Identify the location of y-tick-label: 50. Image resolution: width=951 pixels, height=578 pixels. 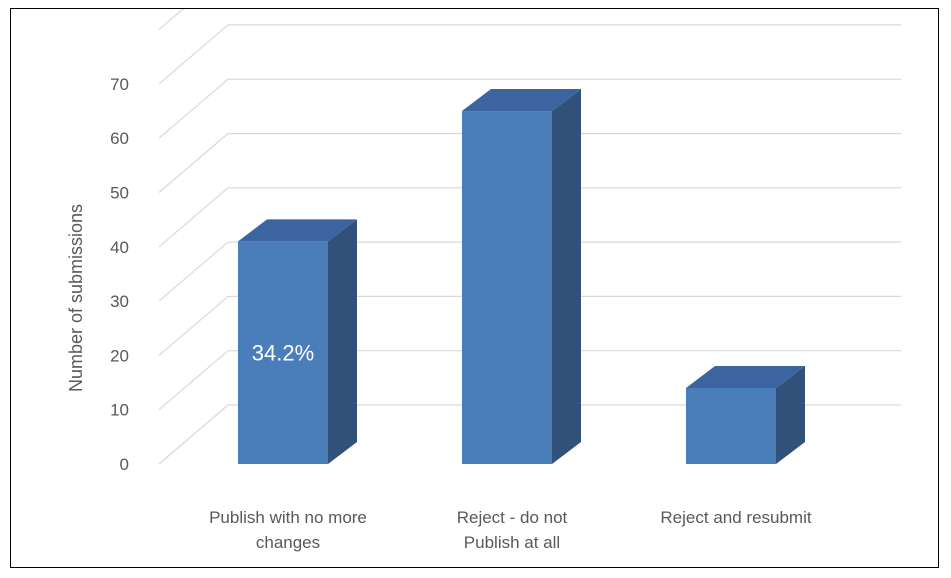
(119, 193).